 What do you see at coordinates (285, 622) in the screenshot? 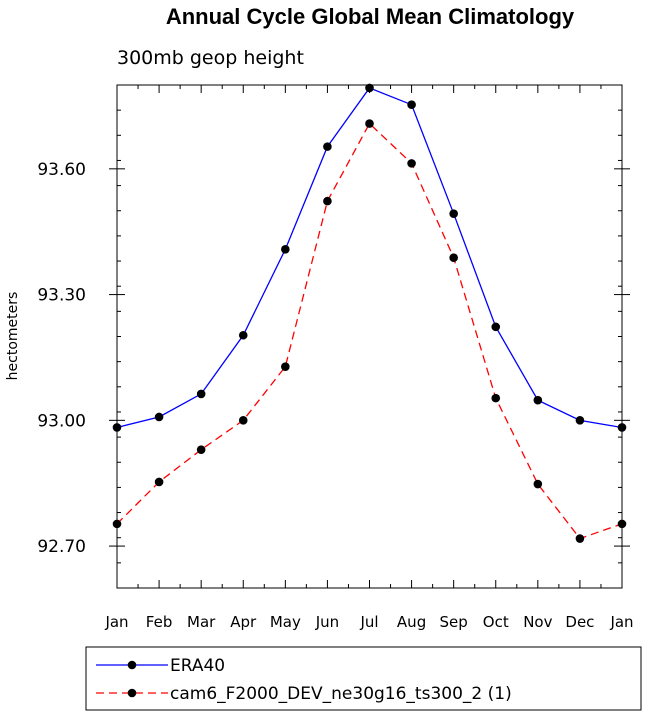
I see `x-tick-label: May` at bounding box center [285, 622].